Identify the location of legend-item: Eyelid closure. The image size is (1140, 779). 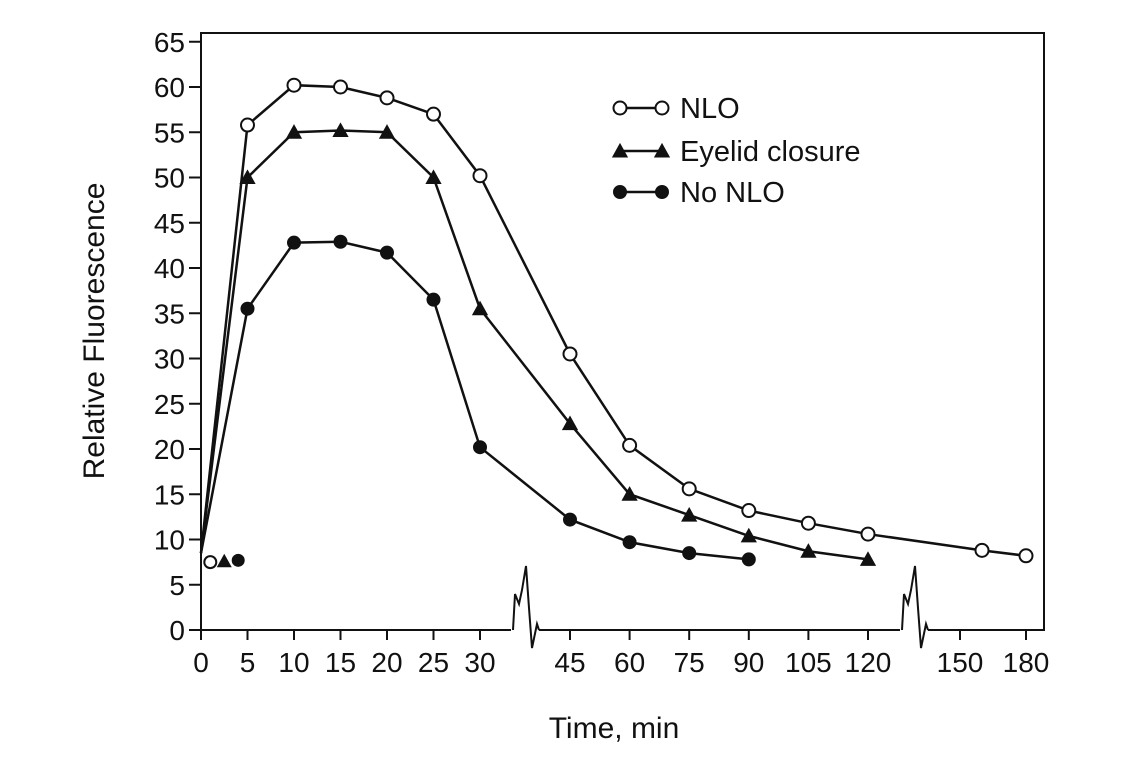
(736, 152).